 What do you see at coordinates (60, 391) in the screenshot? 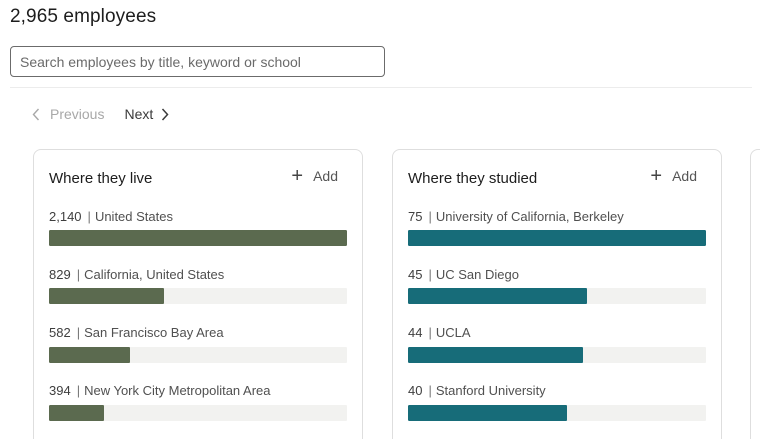
I see `item-count: 394` at bounding box center [60, 391].